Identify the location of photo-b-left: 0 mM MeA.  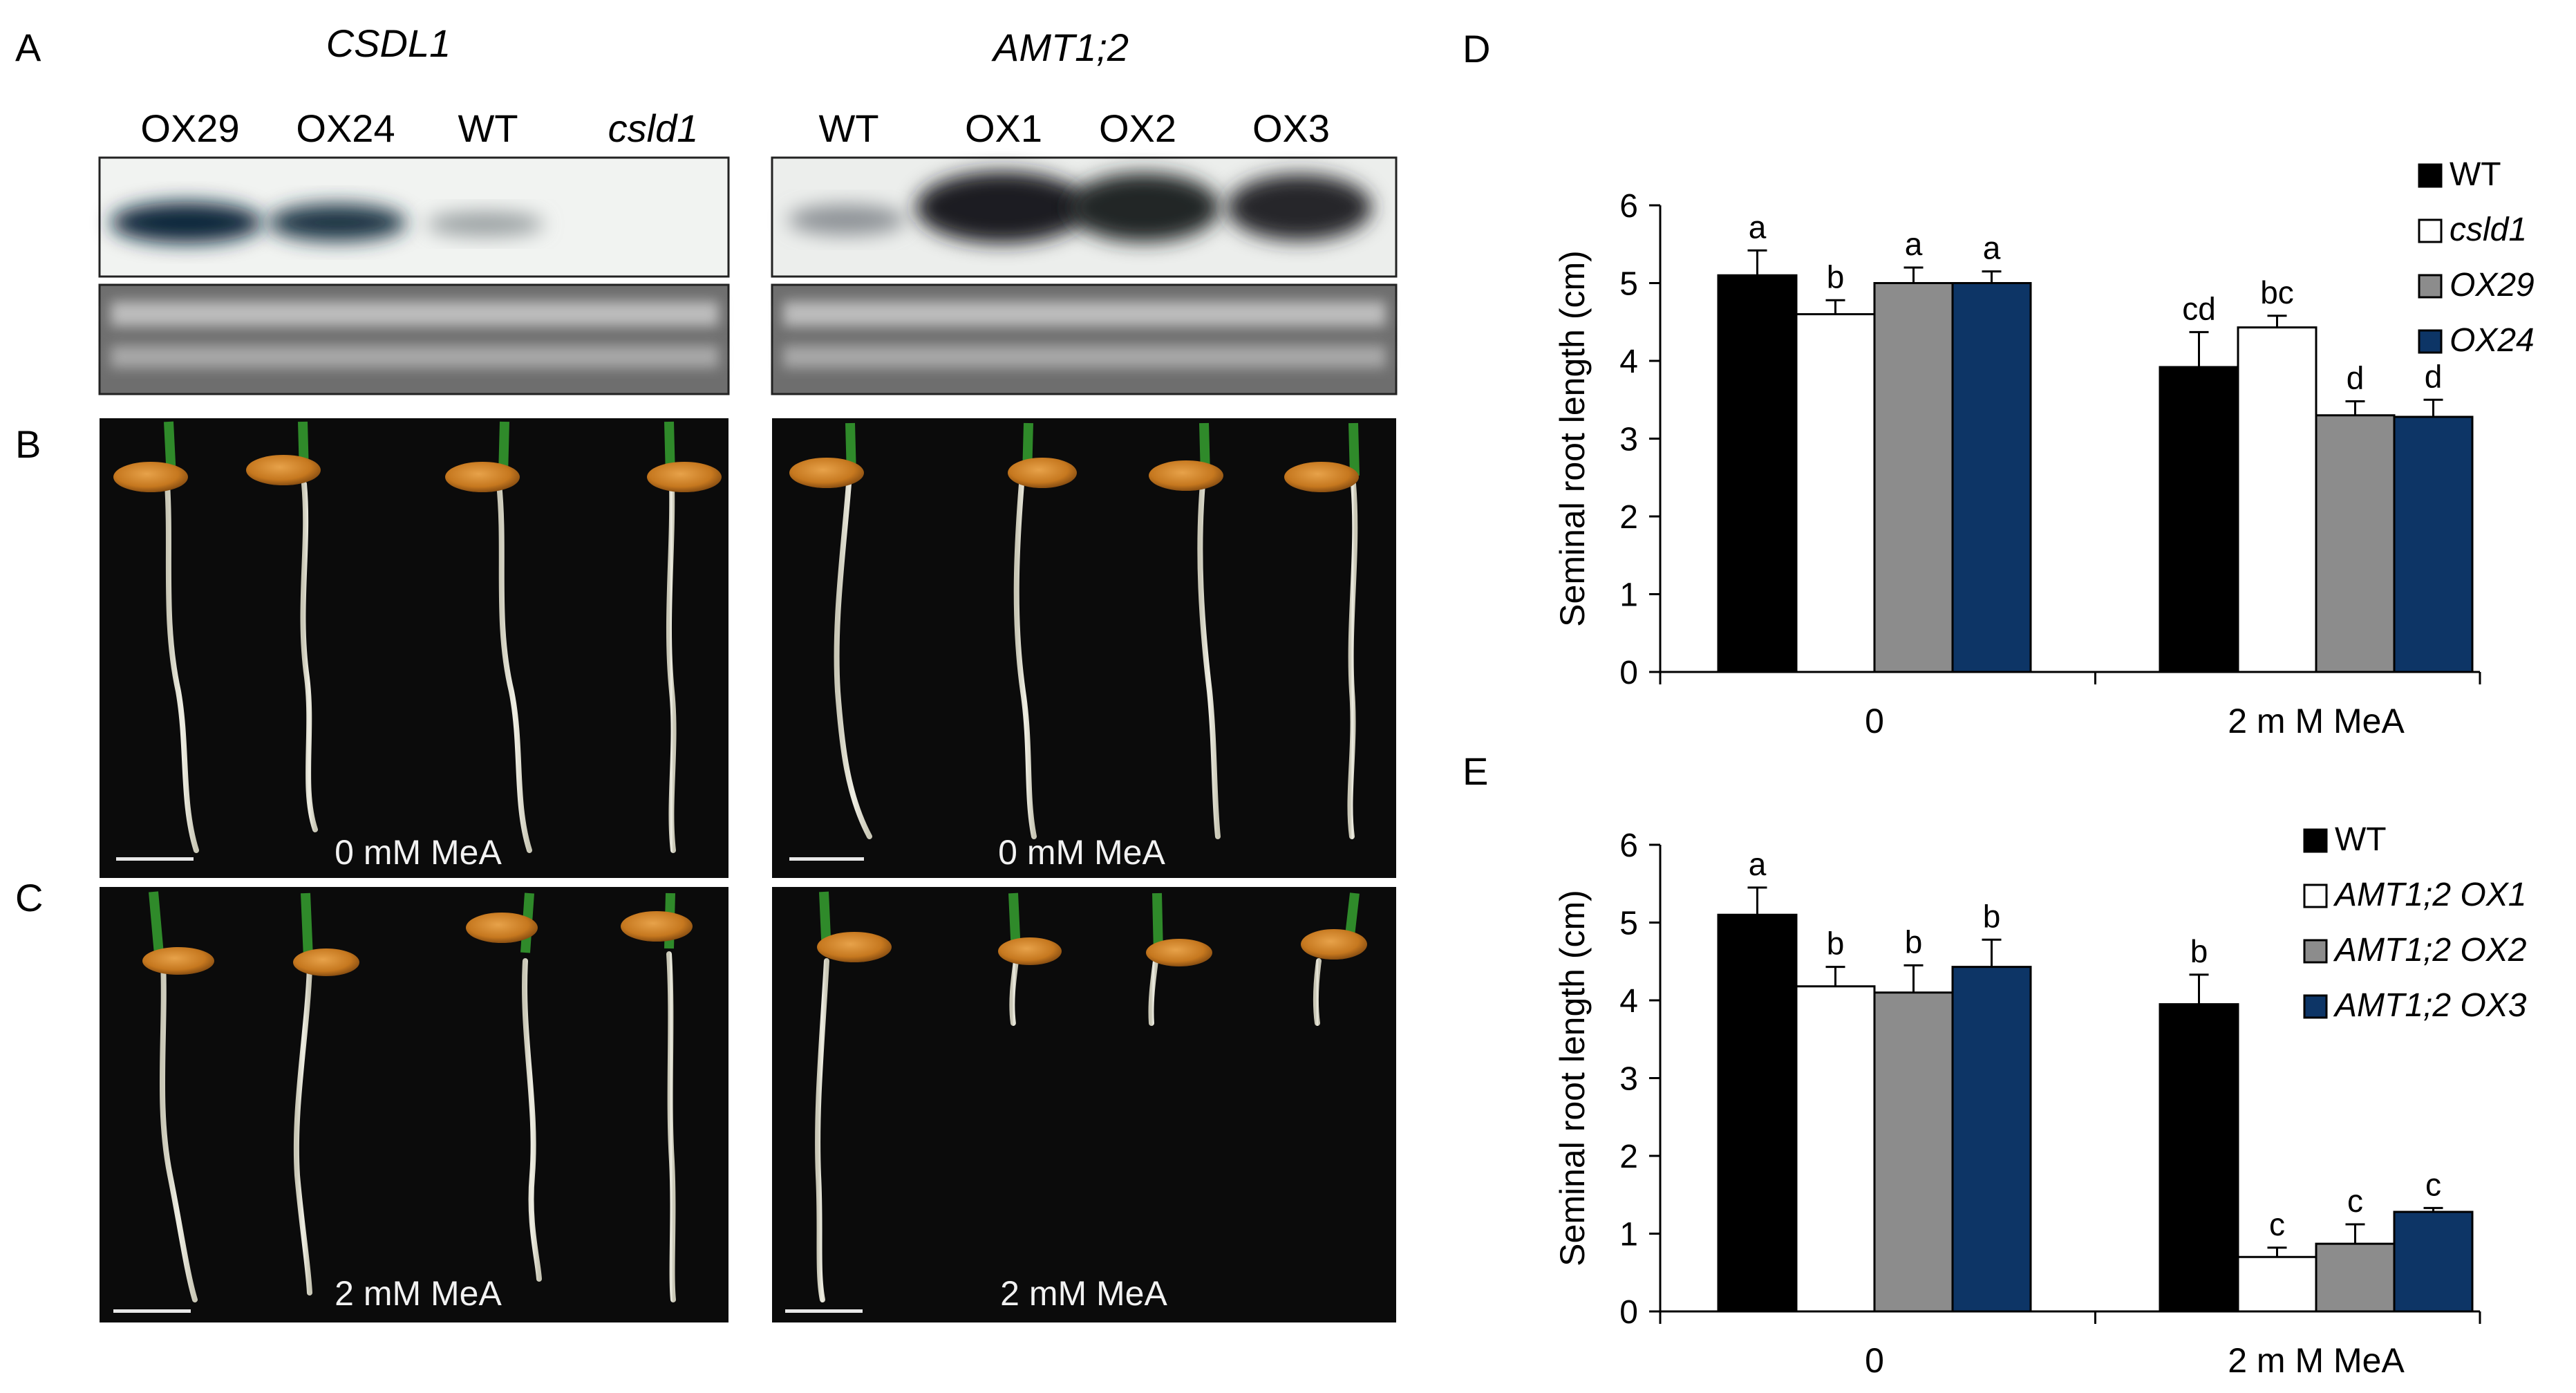
(414, 648).